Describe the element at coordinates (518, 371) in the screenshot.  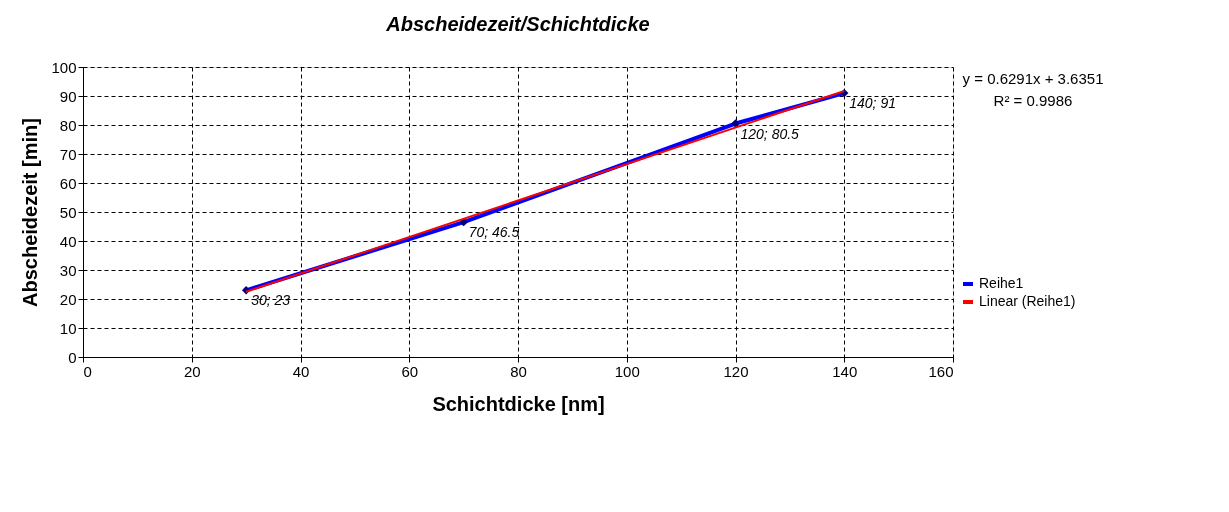
I see `x-tick-label: 80` at that location.